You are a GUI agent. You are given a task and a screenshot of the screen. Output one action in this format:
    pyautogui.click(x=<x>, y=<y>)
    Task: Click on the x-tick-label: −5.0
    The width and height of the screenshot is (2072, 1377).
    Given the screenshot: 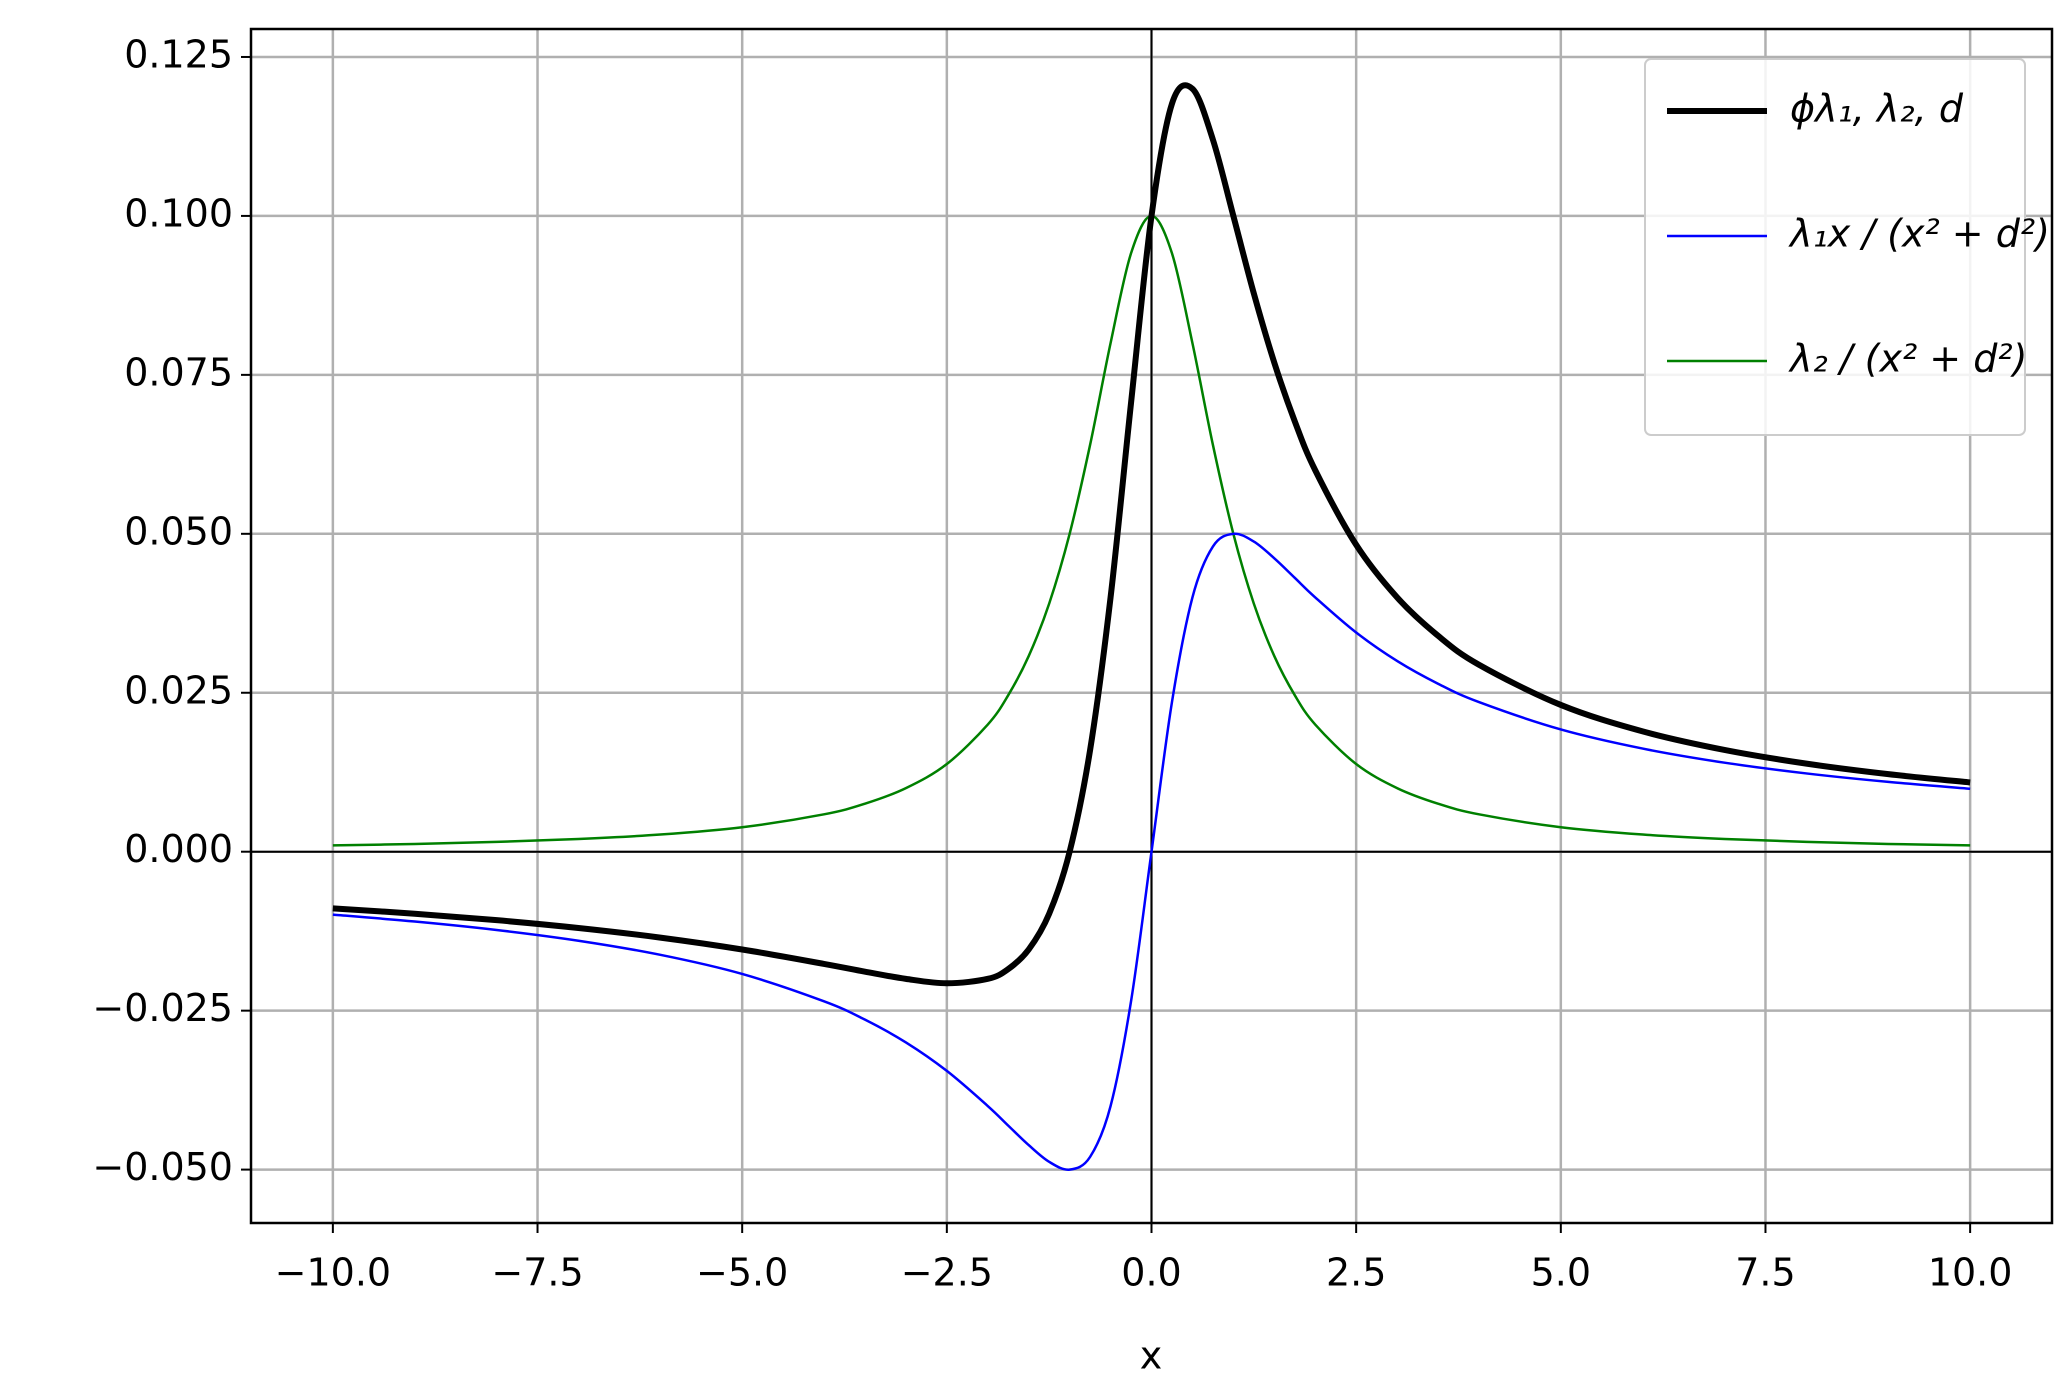 What is the action you would take?
    pyautogui.click(x=742, y=1273)
    